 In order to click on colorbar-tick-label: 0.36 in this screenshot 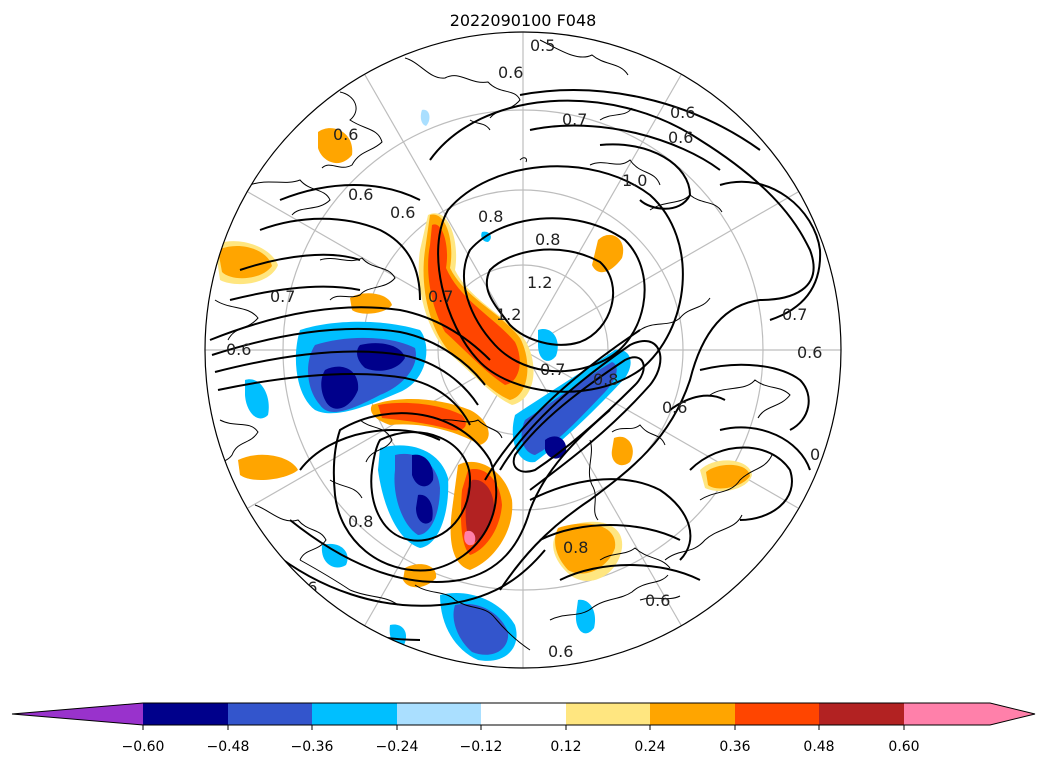, I will do `click(734, 747)`.